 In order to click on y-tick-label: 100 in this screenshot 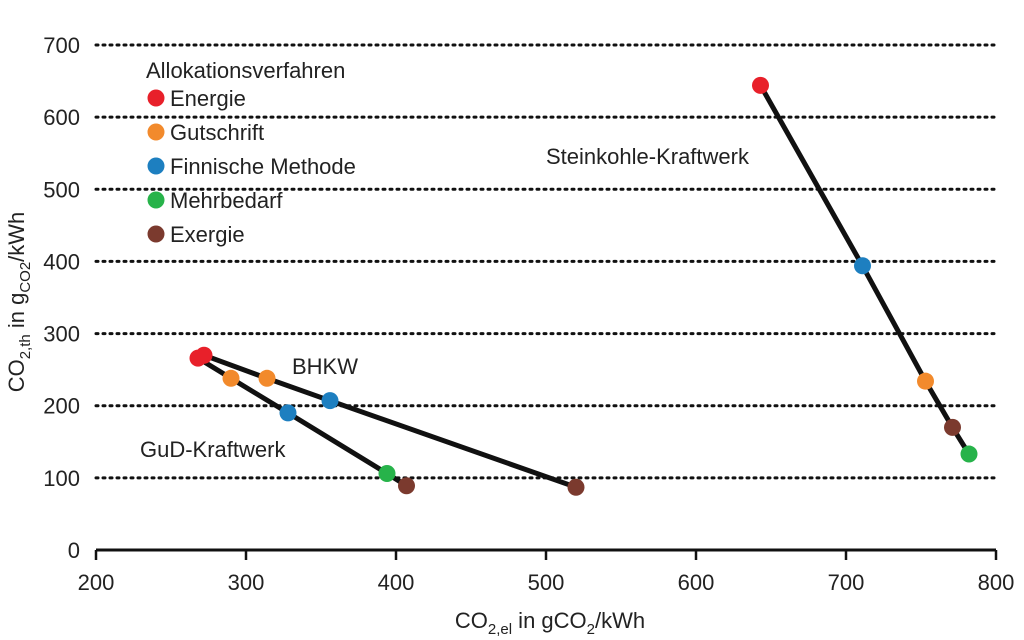, I will do `click(61, 478)`.